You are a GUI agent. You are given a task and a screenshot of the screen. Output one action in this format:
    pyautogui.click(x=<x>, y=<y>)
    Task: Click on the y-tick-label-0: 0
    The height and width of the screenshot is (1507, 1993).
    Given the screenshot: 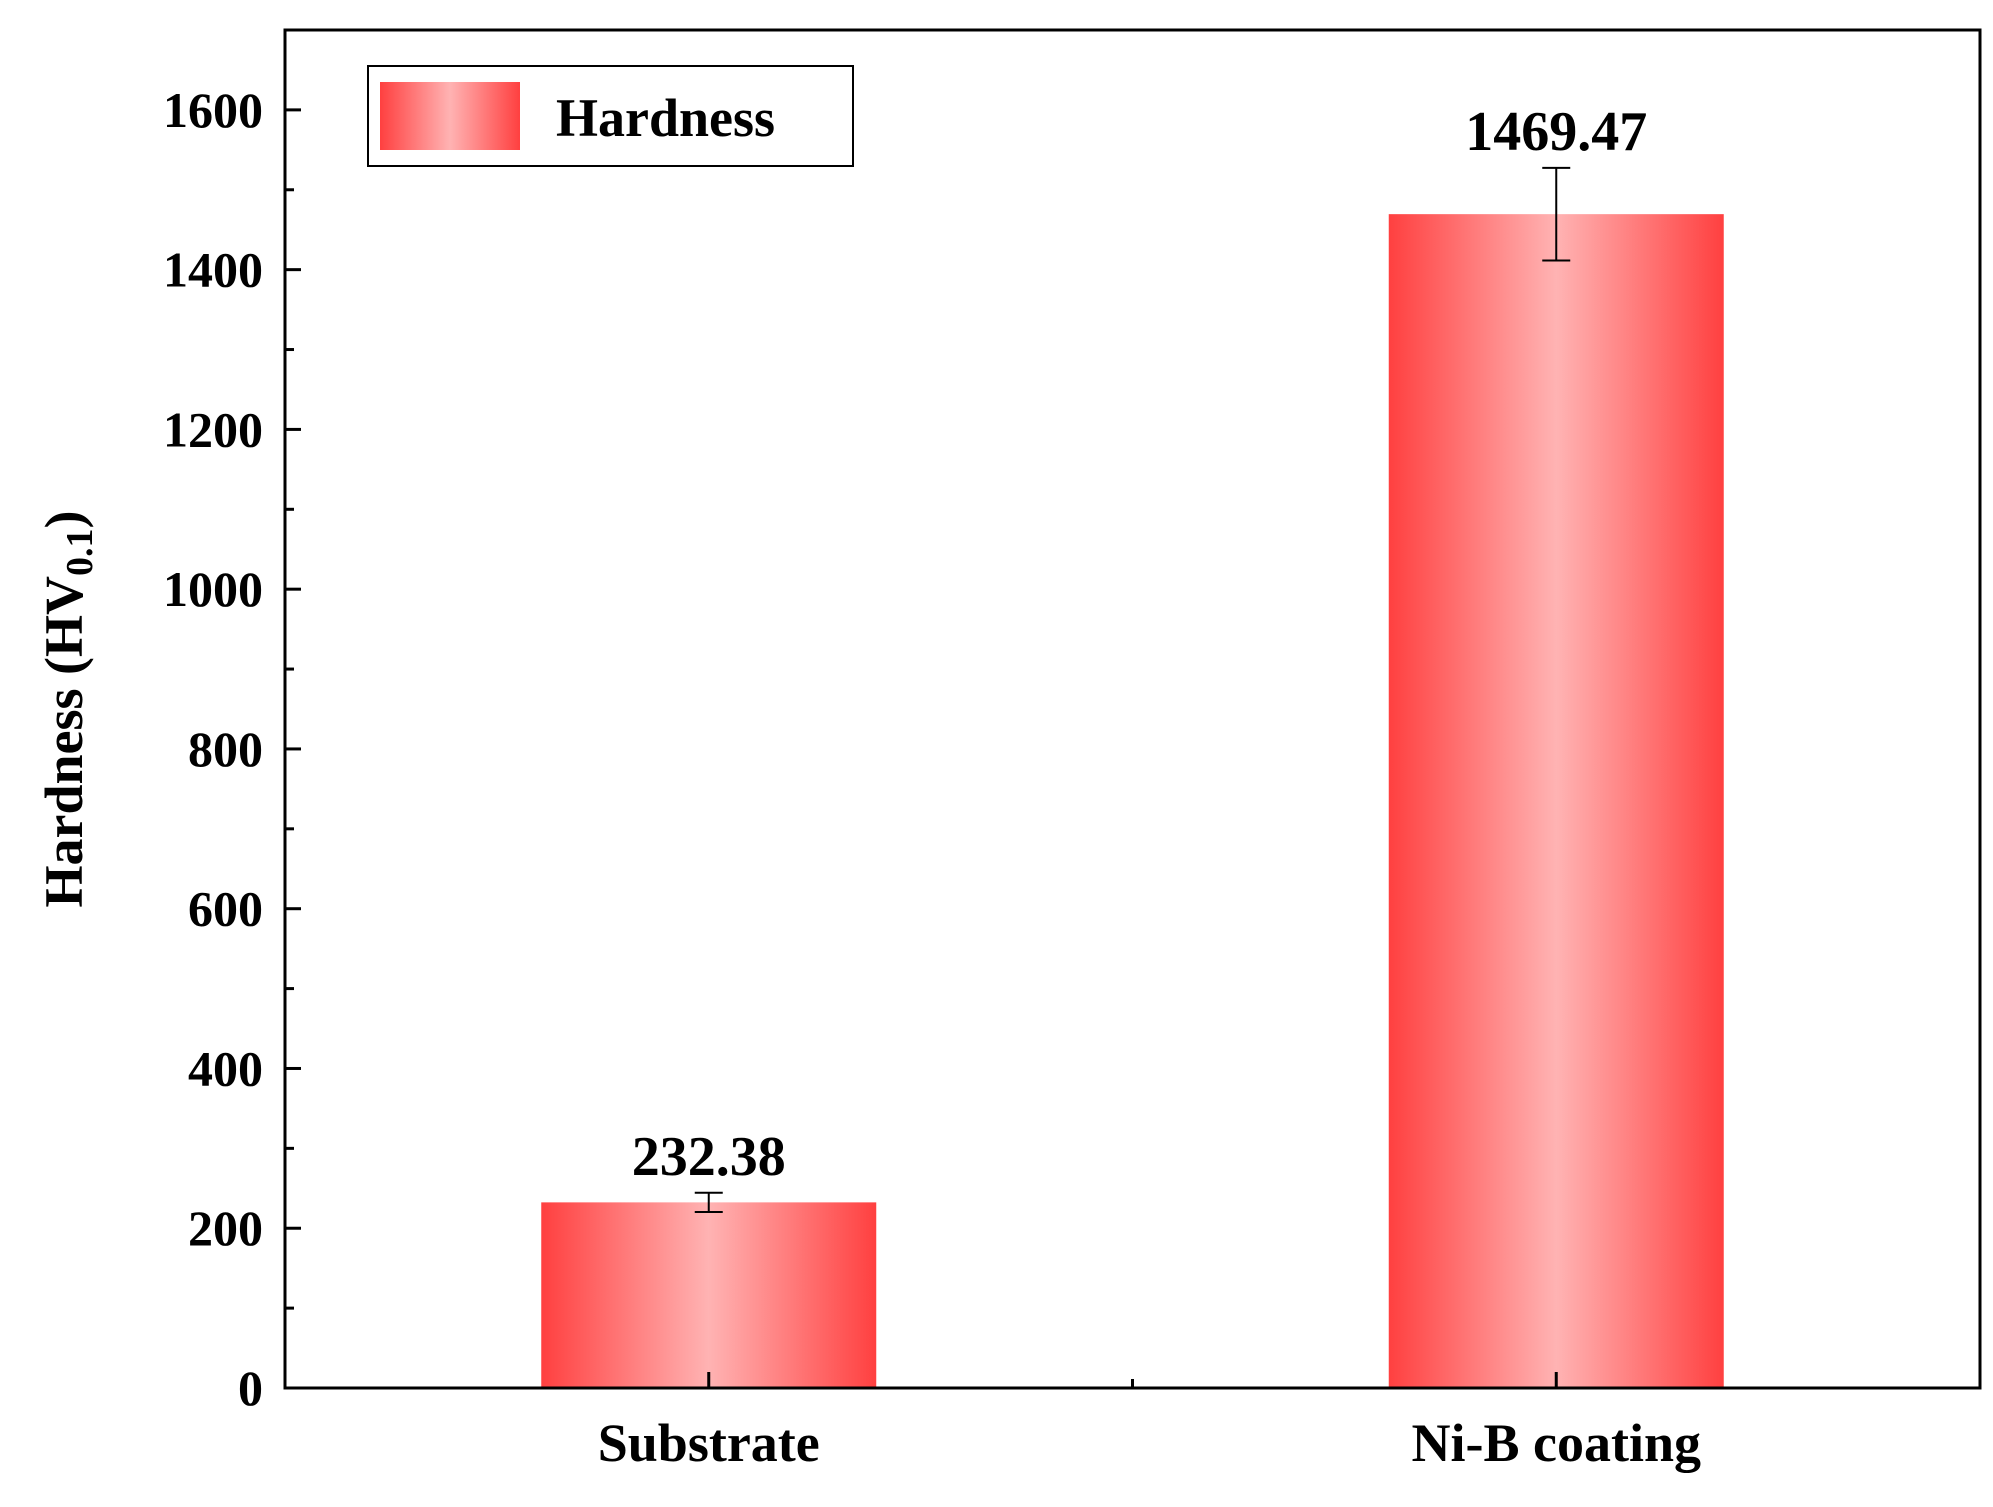 What is the action you would take?
    pyautogui.click(x=250, y=1388)
    